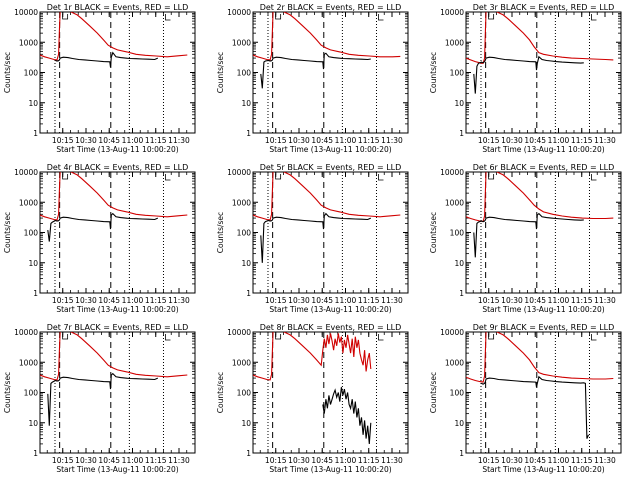 The height and width of the screenshot is (480, 640). I want to click on panel-title: Det 7r BLACK = Events, RED = LLD, so click(118, 327).